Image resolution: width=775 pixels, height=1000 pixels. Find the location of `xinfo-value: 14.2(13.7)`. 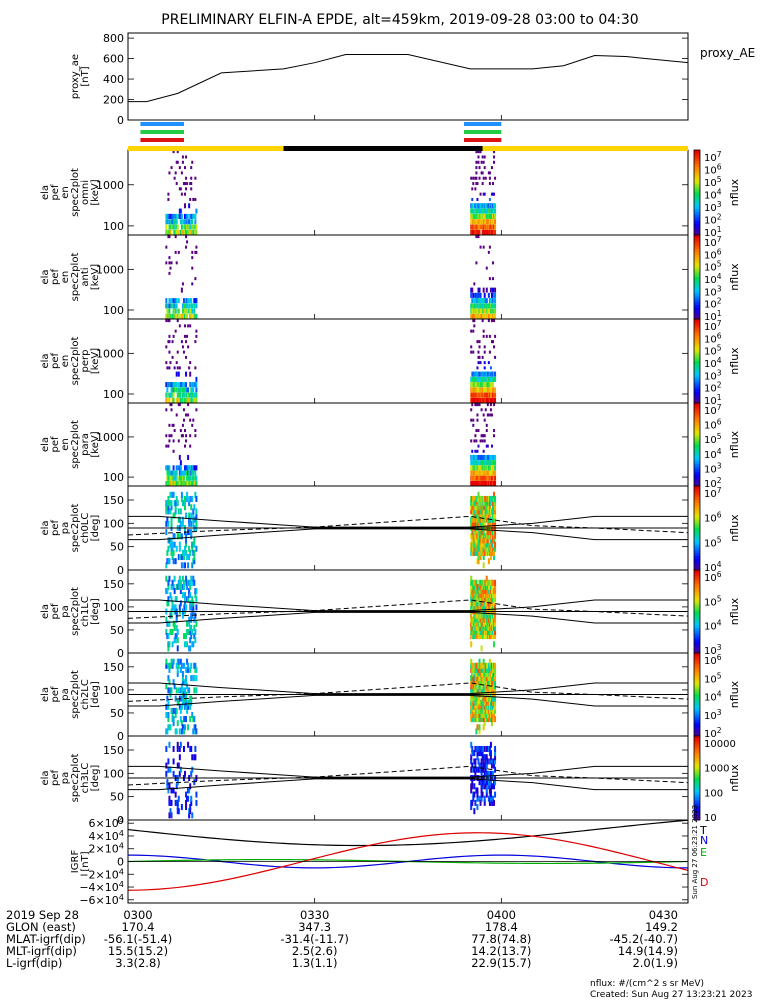

xinfo-value: 14.2(13.7) is located at coordinates (501, 951).